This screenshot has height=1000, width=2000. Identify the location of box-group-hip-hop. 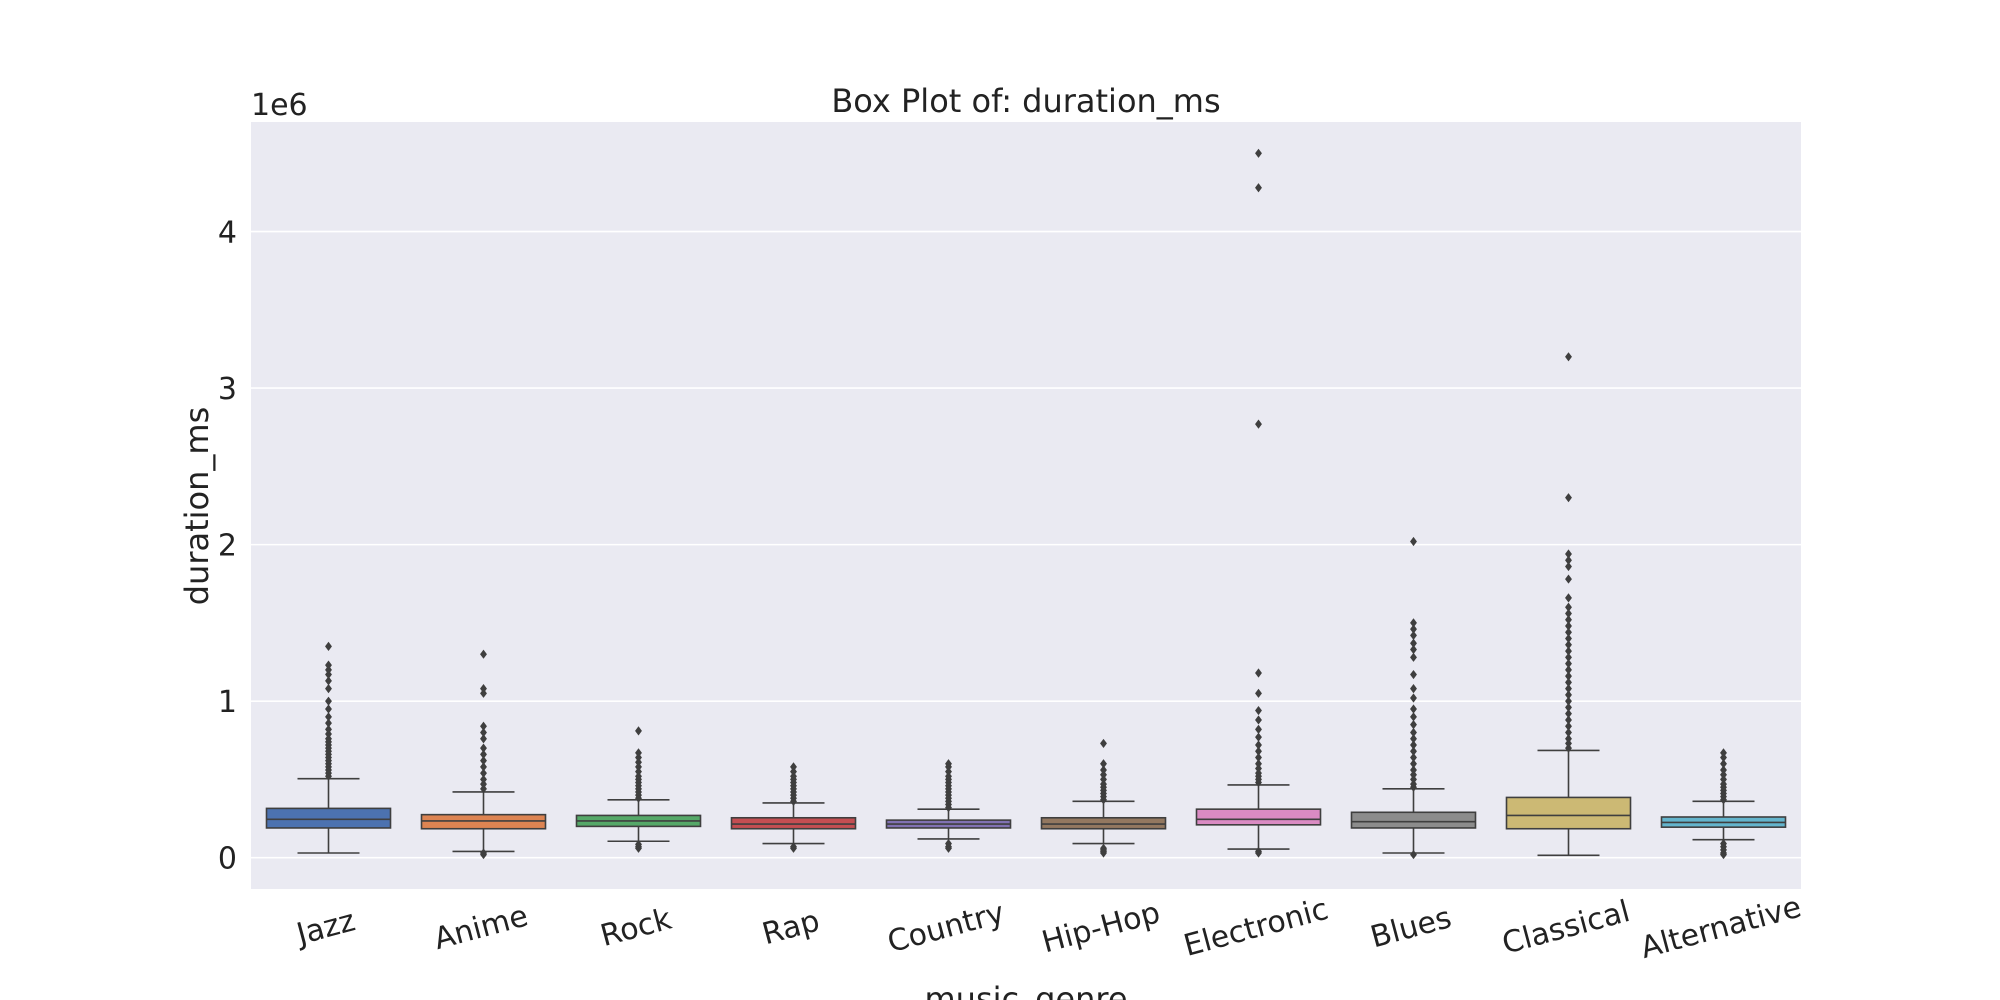
(1103, 798).